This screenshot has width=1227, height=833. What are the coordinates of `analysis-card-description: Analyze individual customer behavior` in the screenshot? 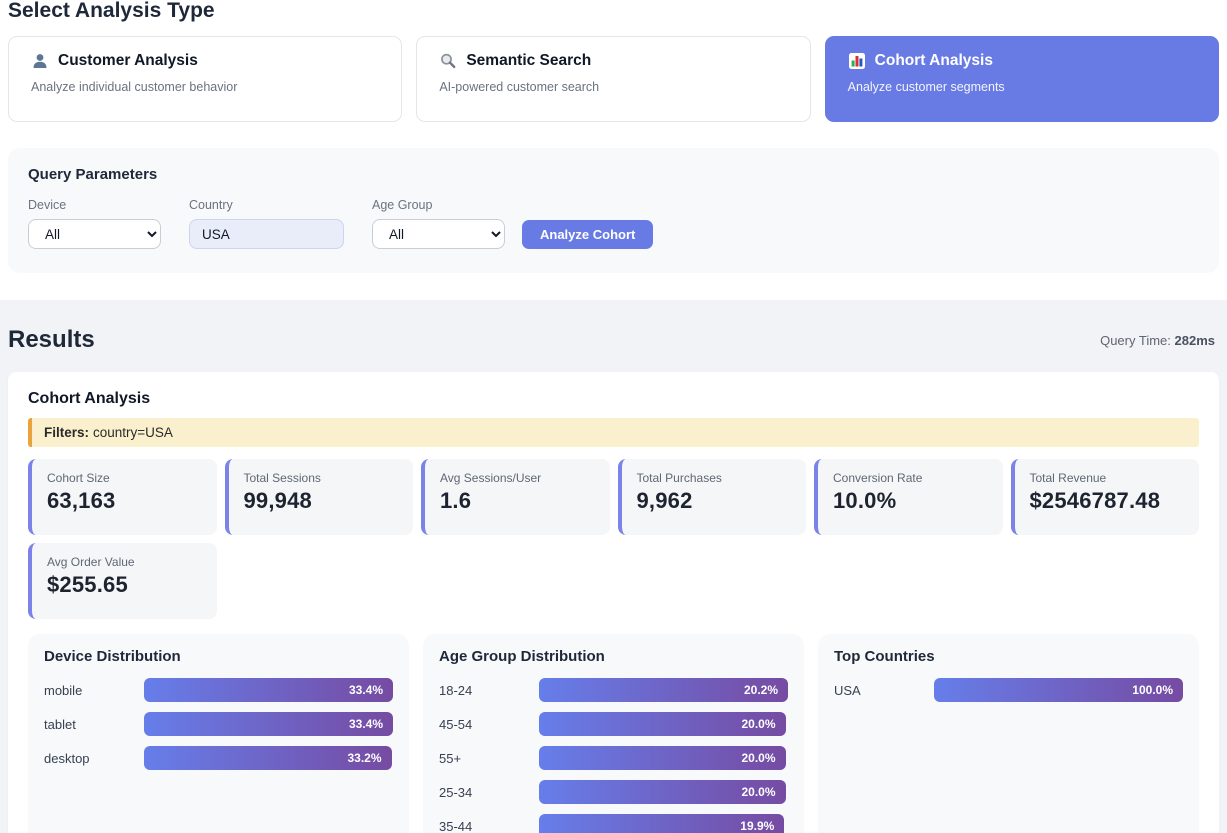 It's located at (134, 87).